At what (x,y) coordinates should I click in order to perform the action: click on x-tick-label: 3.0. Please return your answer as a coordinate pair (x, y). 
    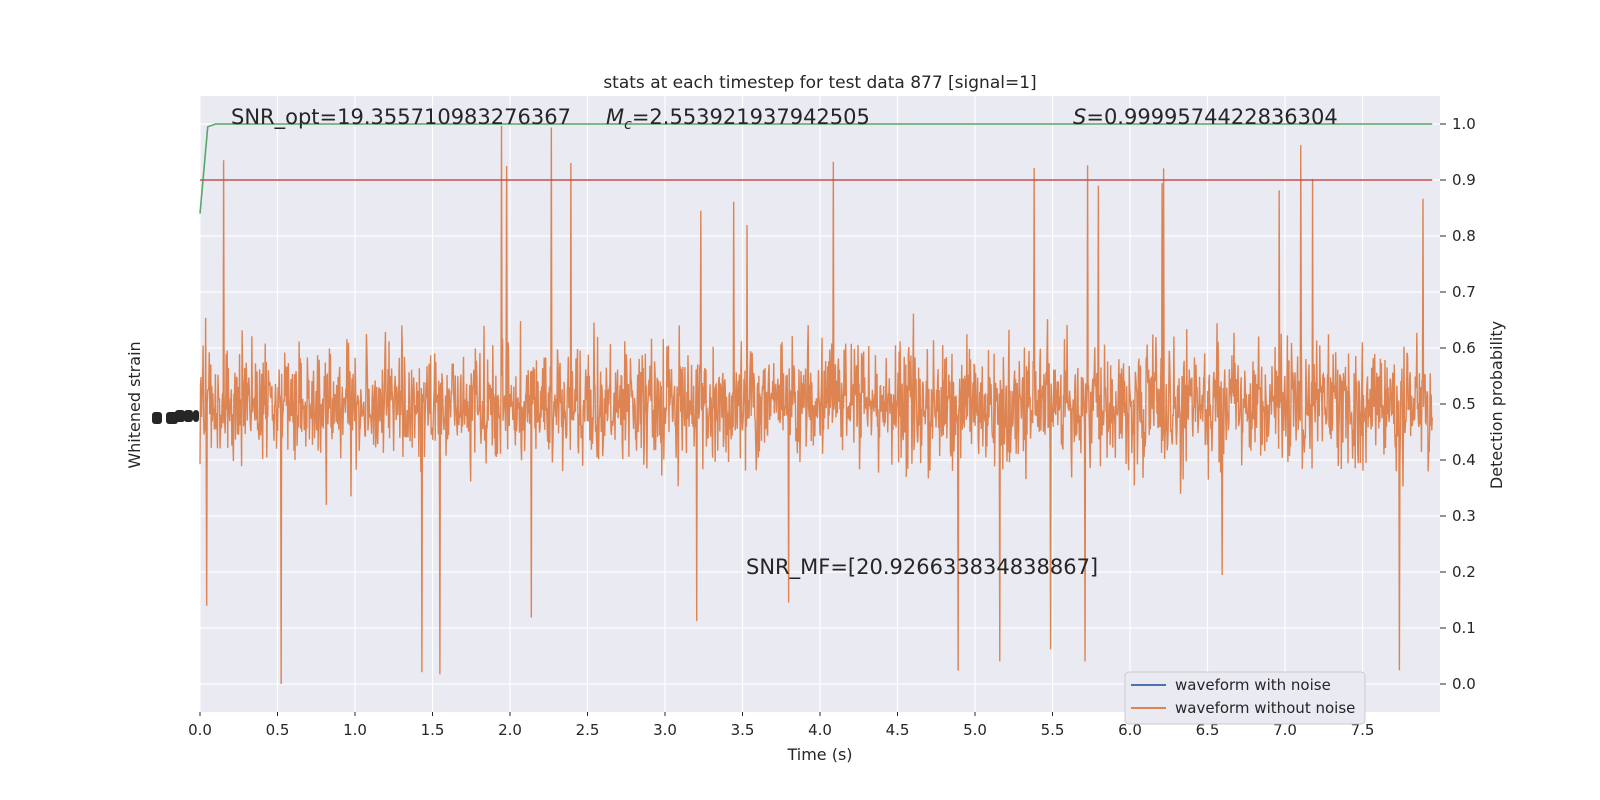
    Looking at the image, I should click on (665, 730).